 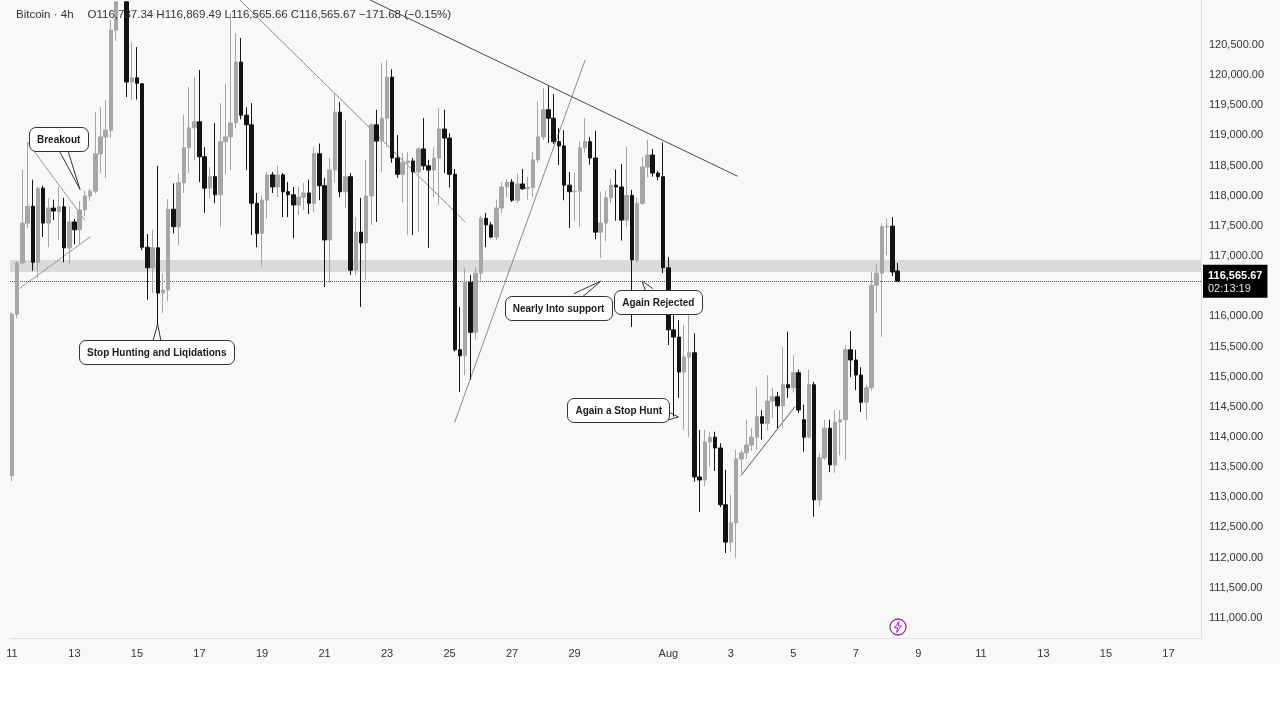 What do you see at coordinates (1237, 74) in the screenshot?
I see `y-tick-label: 120,000.00` at bounding box center [1237, 74].